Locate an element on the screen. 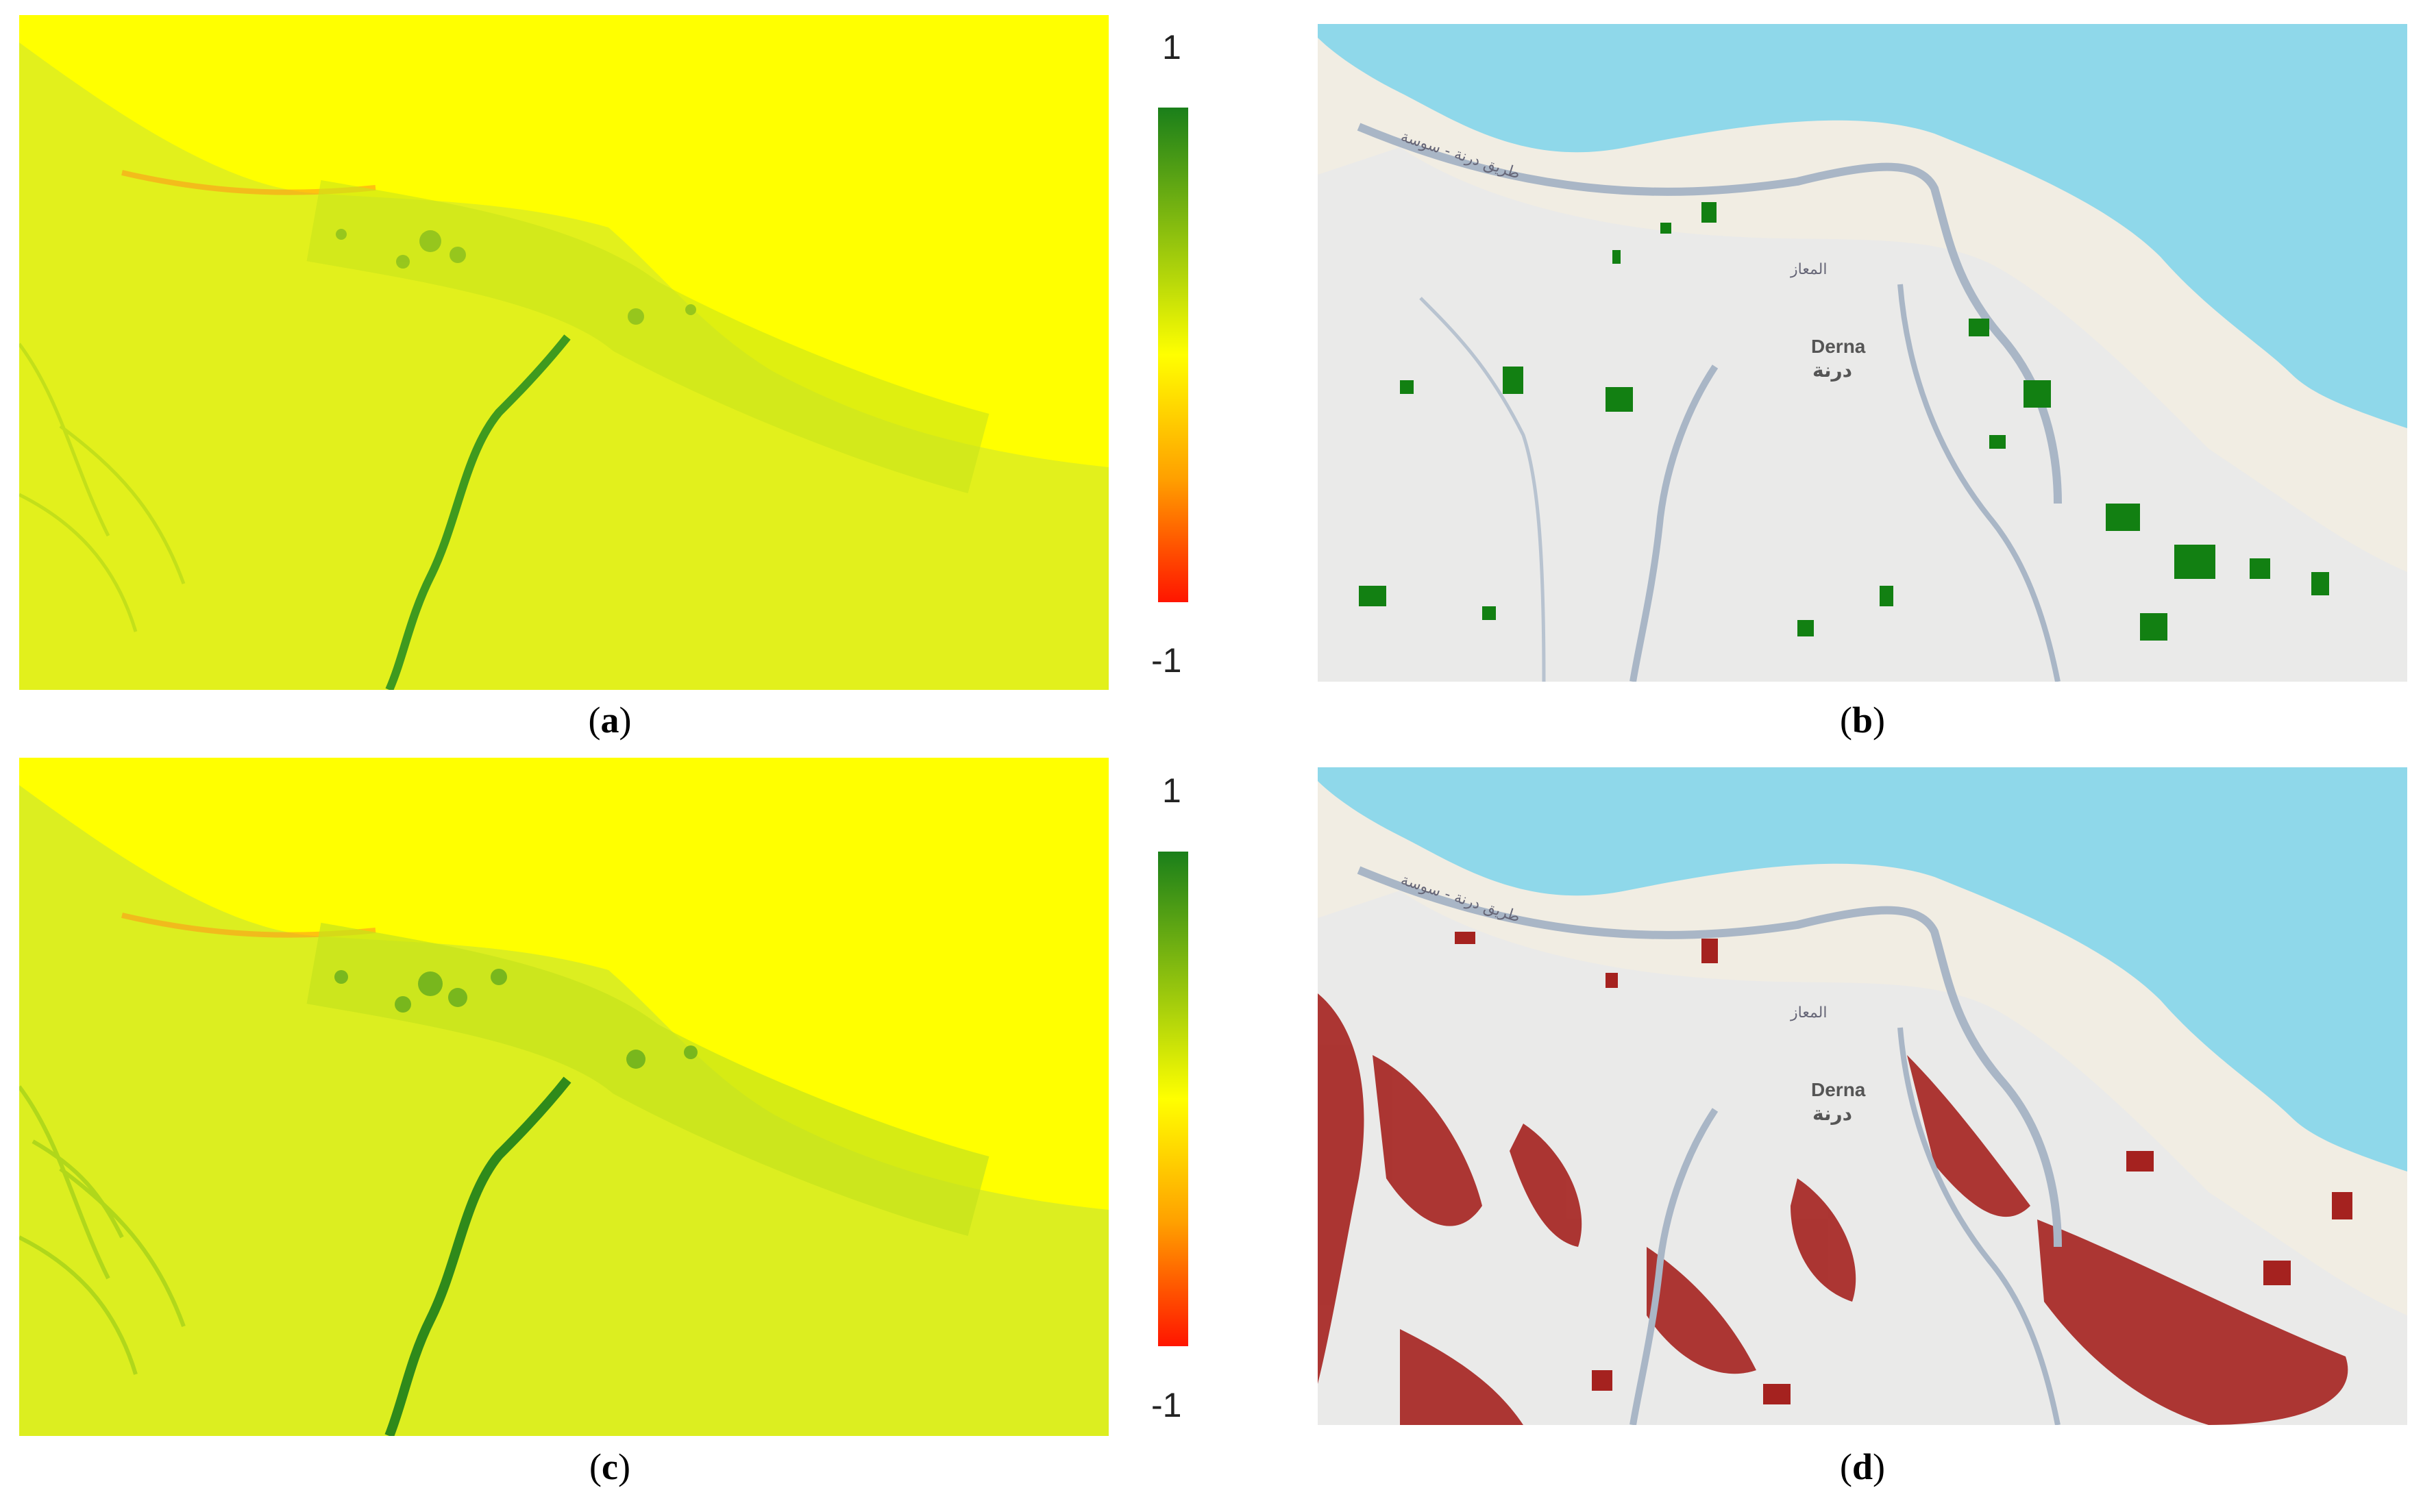 The width and height of the screenshot is (2423, 1512). map-d-city-label-latin: Derna is located at coordinates (1838, 1089).